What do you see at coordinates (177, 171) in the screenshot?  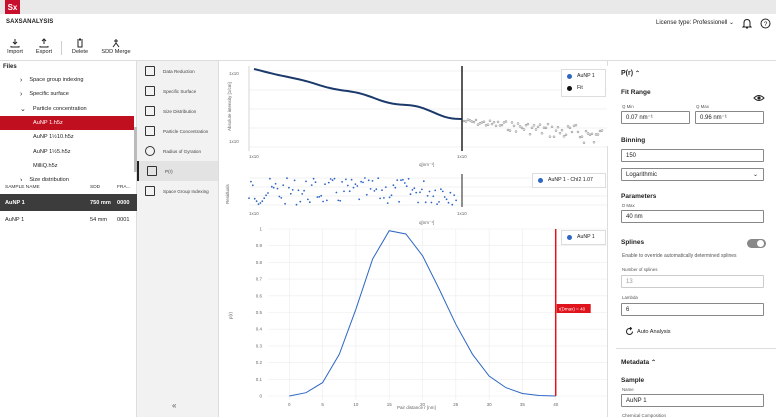 I see `analysis-item: P(r)` at bounding box center [177, 171].